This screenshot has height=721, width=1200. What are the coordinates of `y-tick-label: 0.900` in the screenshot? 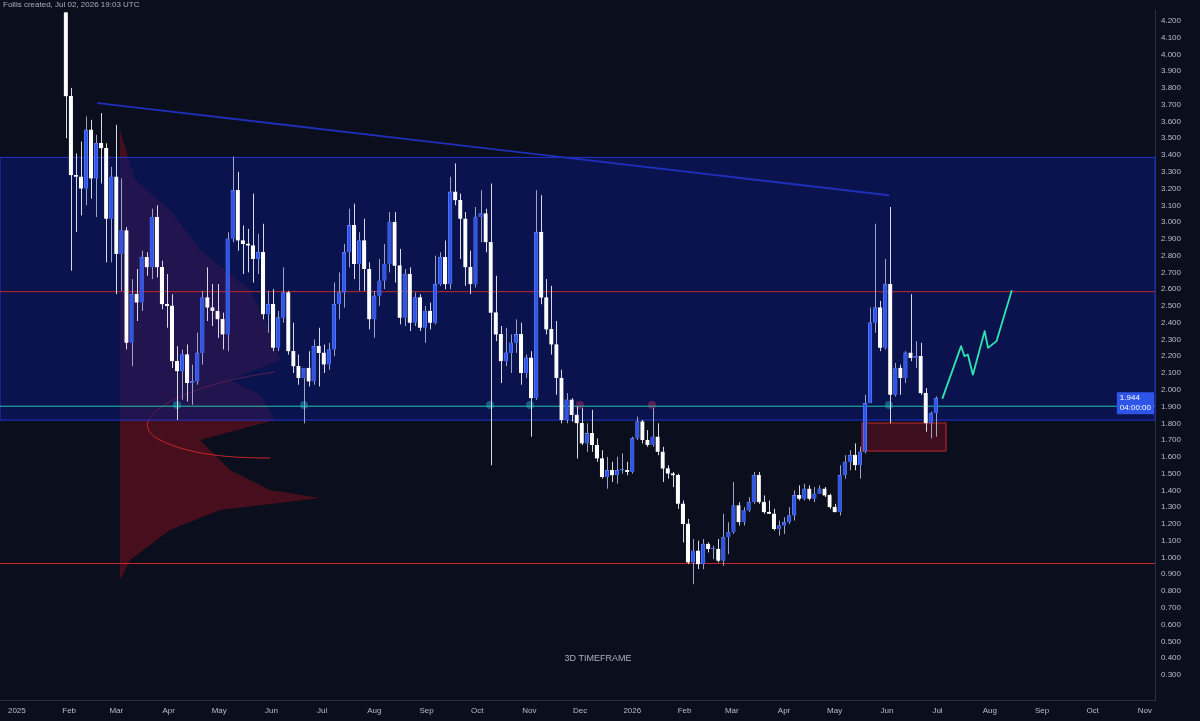 It's located at (1171, 574).